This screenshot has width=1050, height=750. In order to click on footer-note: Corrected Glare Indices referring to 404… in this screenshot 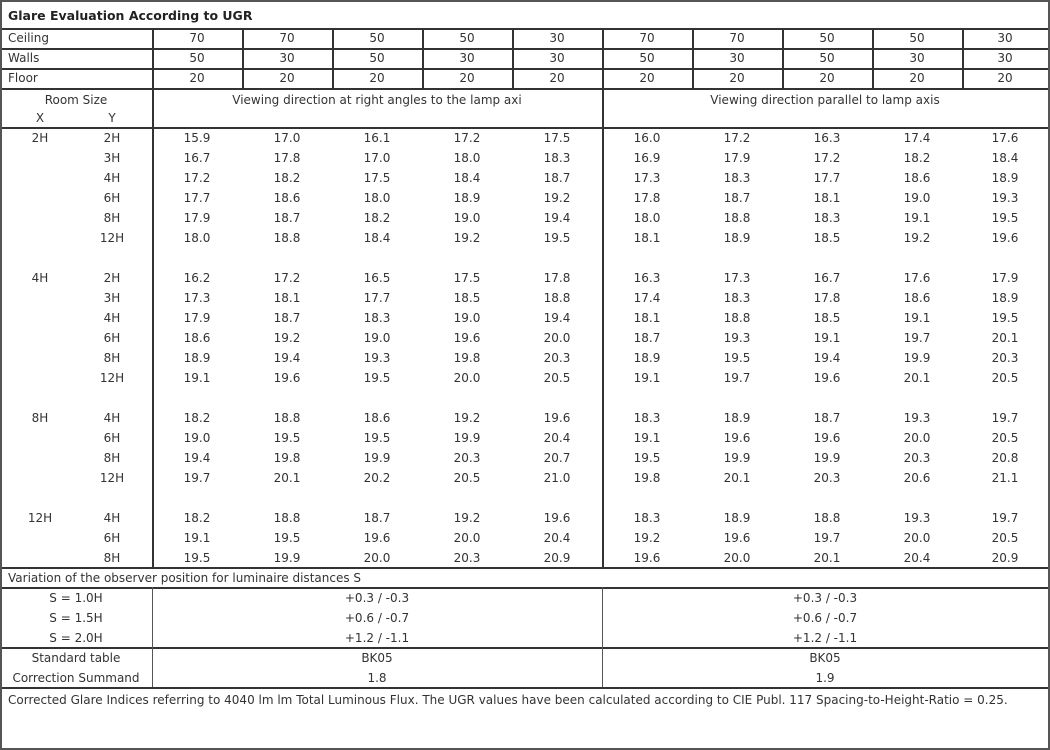, I will do `click(508, 700)`.